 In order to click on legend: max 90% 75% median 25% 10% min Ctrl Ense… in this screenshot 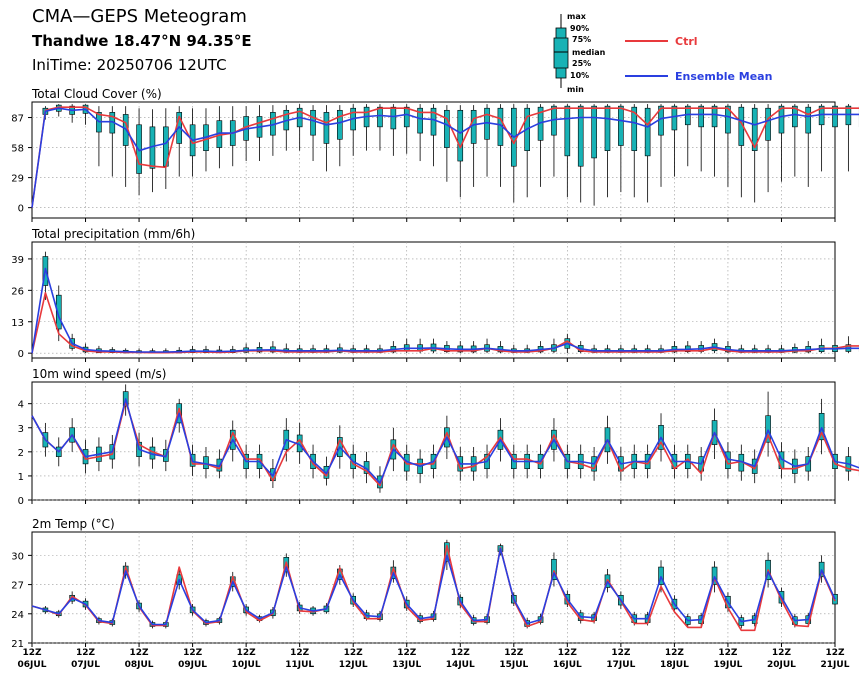, I will do `click(662, 53)`.